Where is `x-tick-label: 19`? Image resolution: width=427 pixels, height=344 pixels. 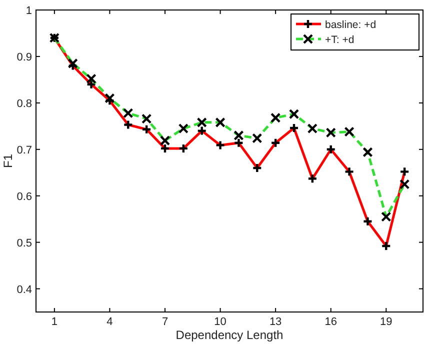
x-tick-label: 19 is located at coordinates (386, 322).